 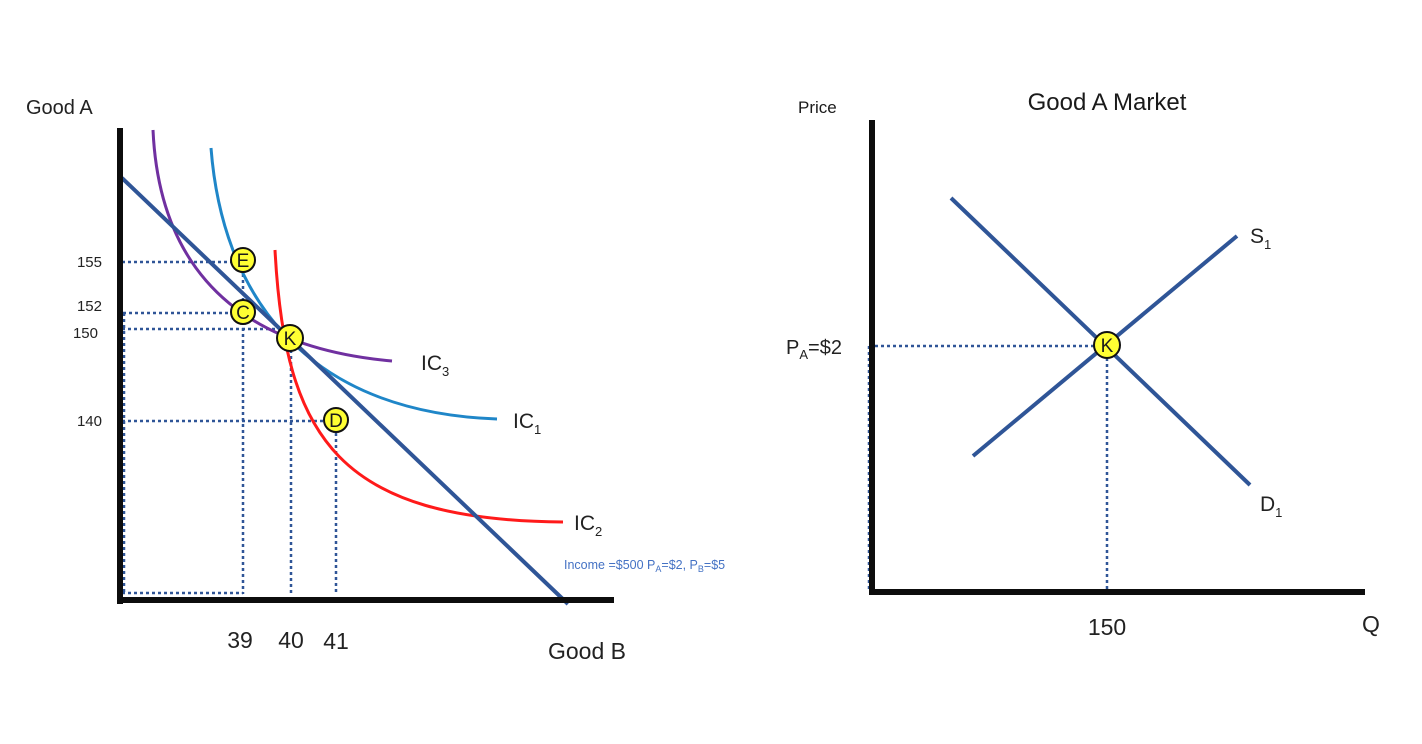 I want to click on point-e: E, so click(x=243, y=260).